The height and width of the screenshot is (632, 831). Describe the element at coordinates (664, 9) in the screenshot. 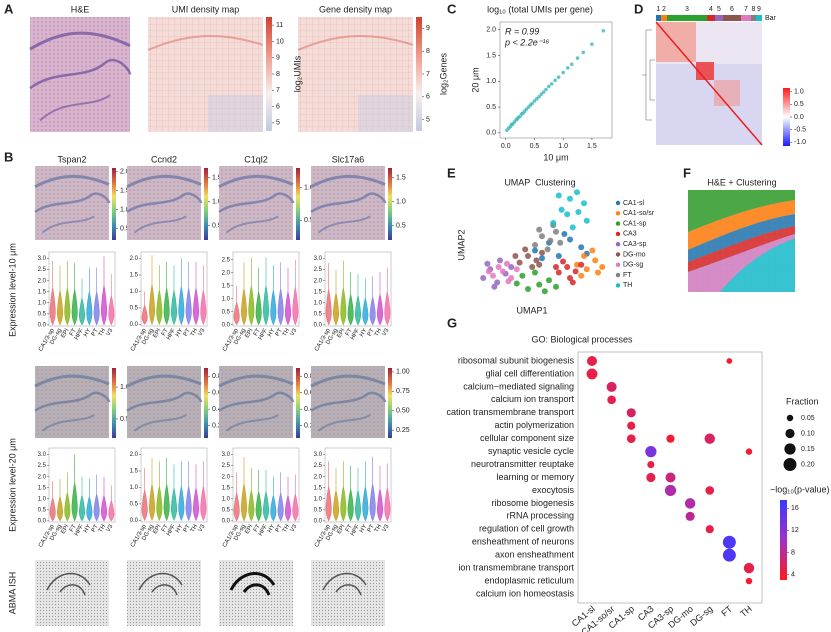

I see `cluster-label: 2` at that location.